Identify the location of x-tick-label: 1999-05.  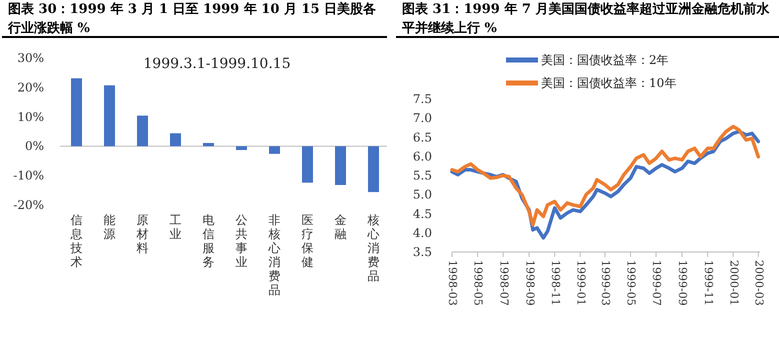
(631, 283).